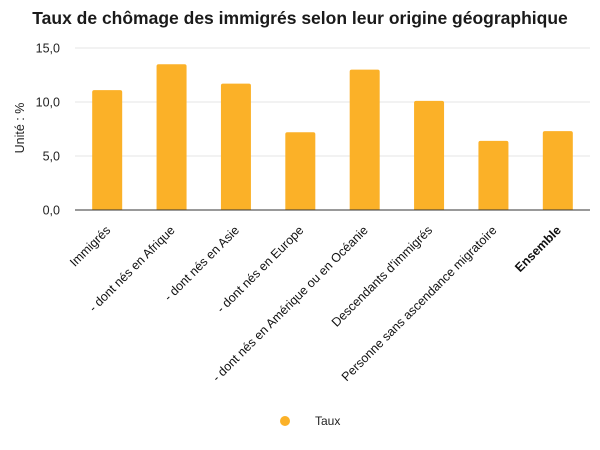 The height and width of the screenshot is (450, 600). Describe the element at coordinates (327, 421) in the screenshot. I see `legend-label: Taux` at that location.